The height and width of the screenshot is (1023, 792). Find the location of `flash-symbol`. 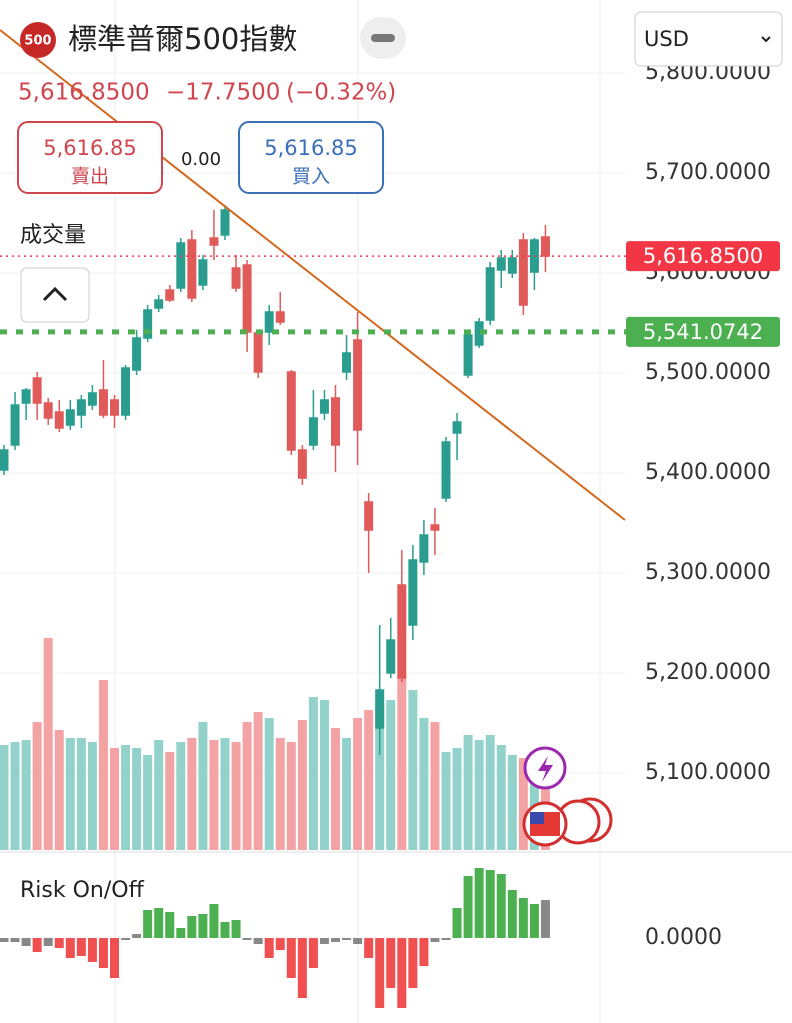

flash-symbol is located at coordinates (545, 769).